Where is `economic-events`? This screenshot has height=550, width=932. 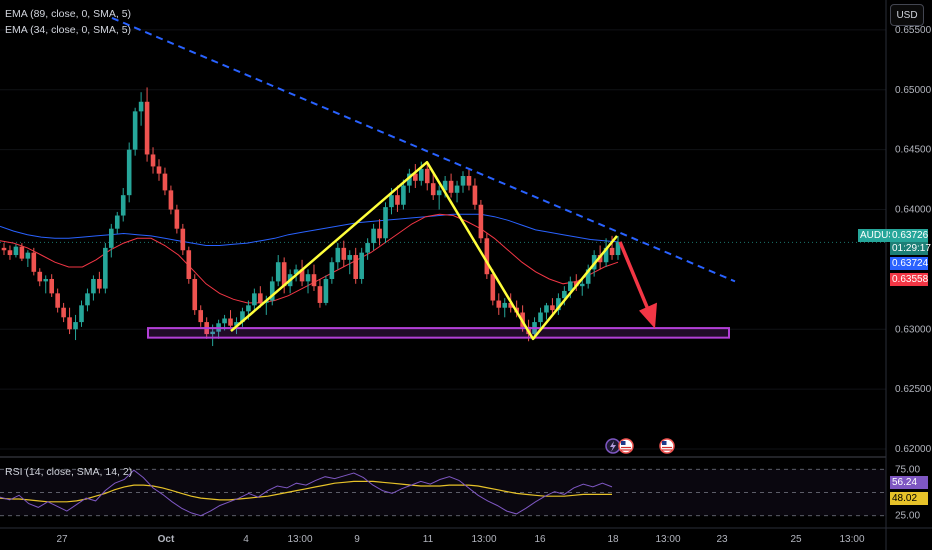
economic-events is located at coordinates (640, 446).